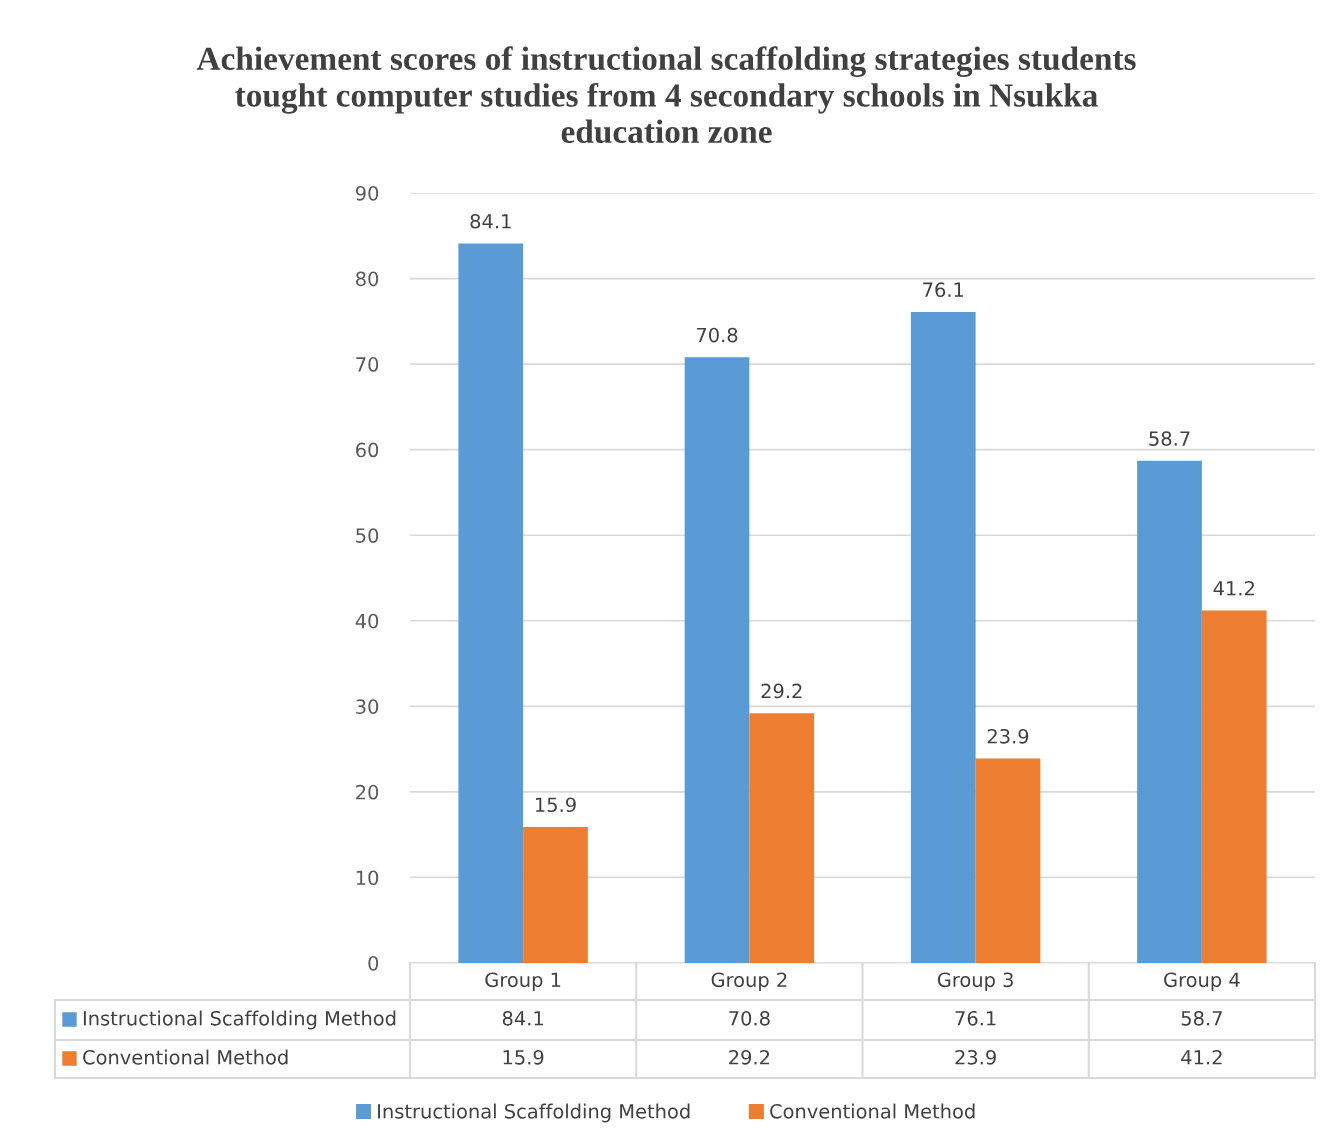 The height and width of the screenshot is (1145, 1333). I want to click on x-tick-label: Group 2, so click(749, 981).